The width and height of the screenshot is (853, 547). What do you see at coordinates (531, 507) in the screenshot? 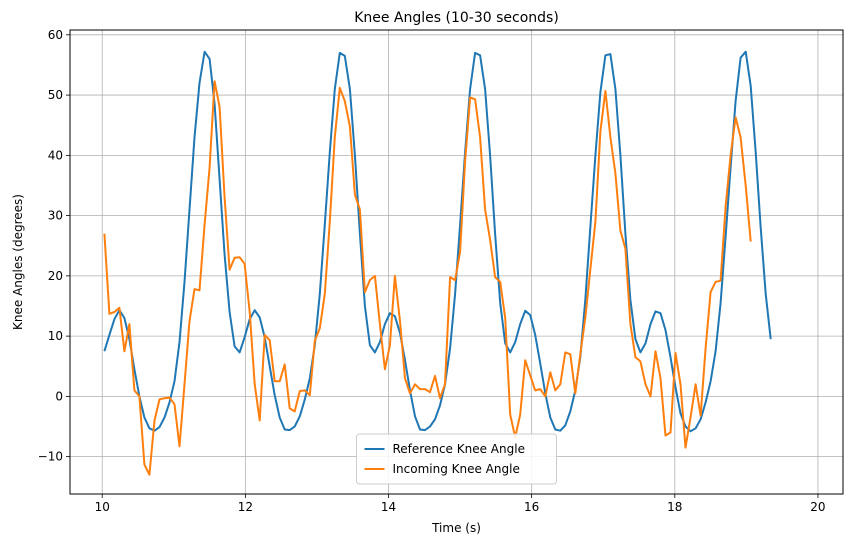
I see `x-tick-label: 16` at bounding box center [531, 507].